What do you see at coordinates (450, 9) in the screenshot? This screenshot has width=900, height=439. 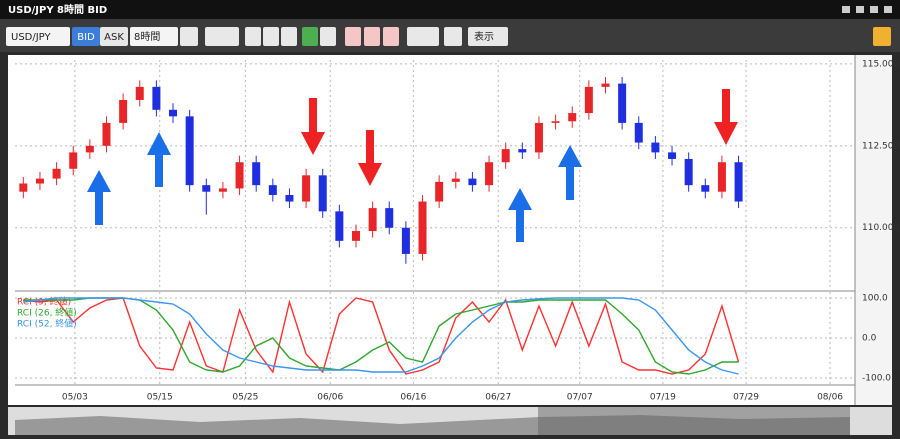 I see `title-bar` at bounding box center [450, 9].